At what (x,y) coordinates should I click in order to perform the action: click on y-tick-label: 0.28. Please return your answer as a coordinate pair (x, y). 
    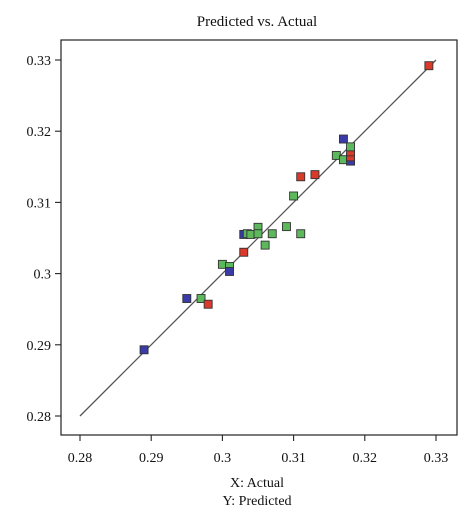
    Looking at the image, I should click on (39, 417).